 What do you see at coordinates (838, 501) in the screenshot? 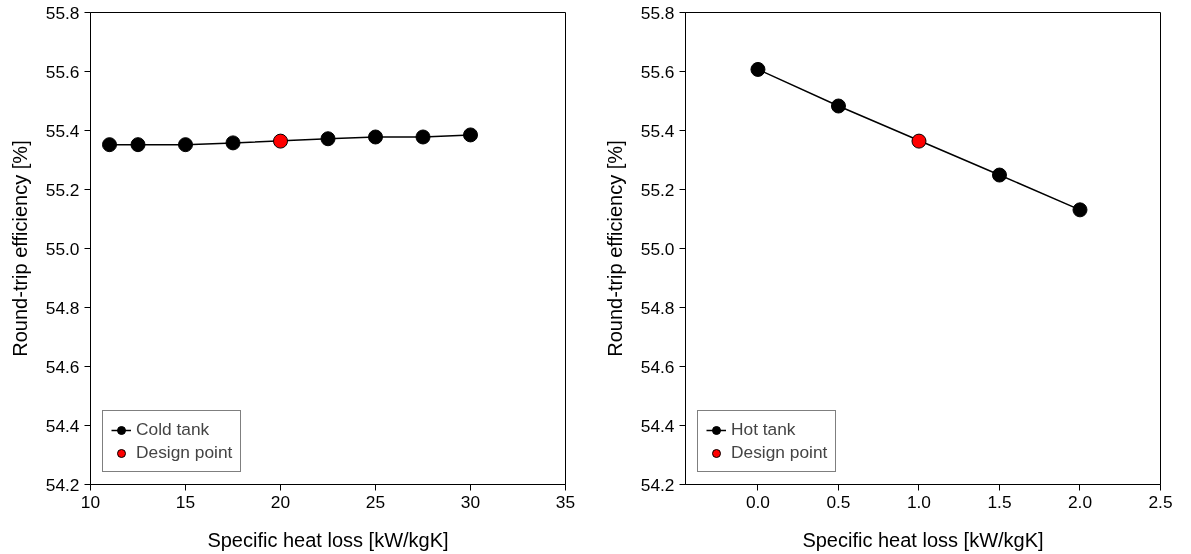
I see `x-tick-label: 0.5` at bounding box center [838, 501].